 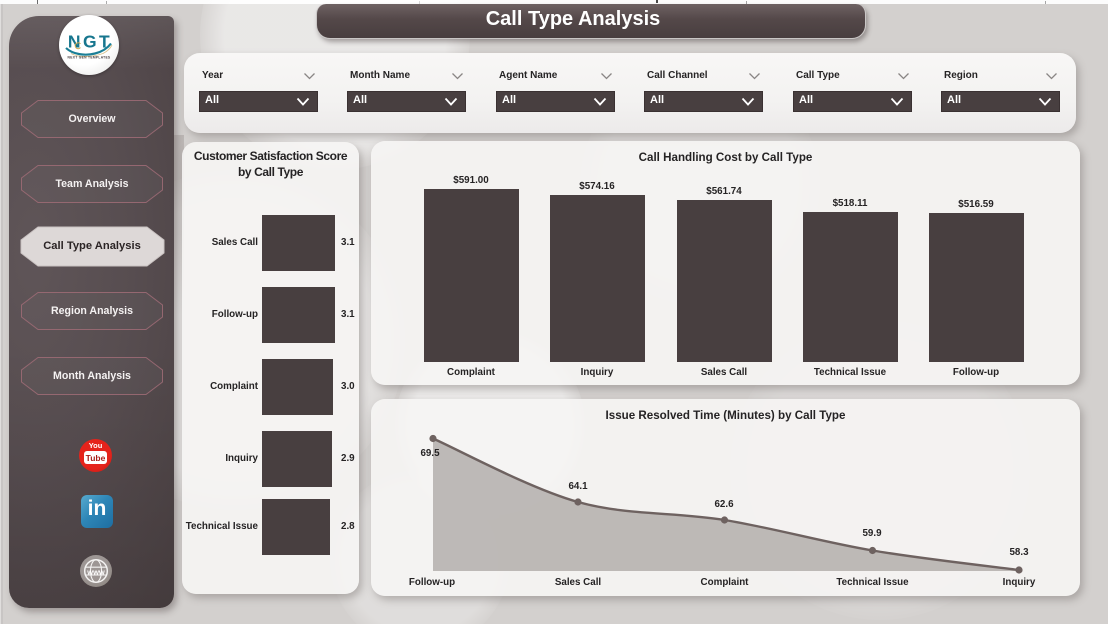 I want to click on svg-text: www, so click(x=95, y=571).